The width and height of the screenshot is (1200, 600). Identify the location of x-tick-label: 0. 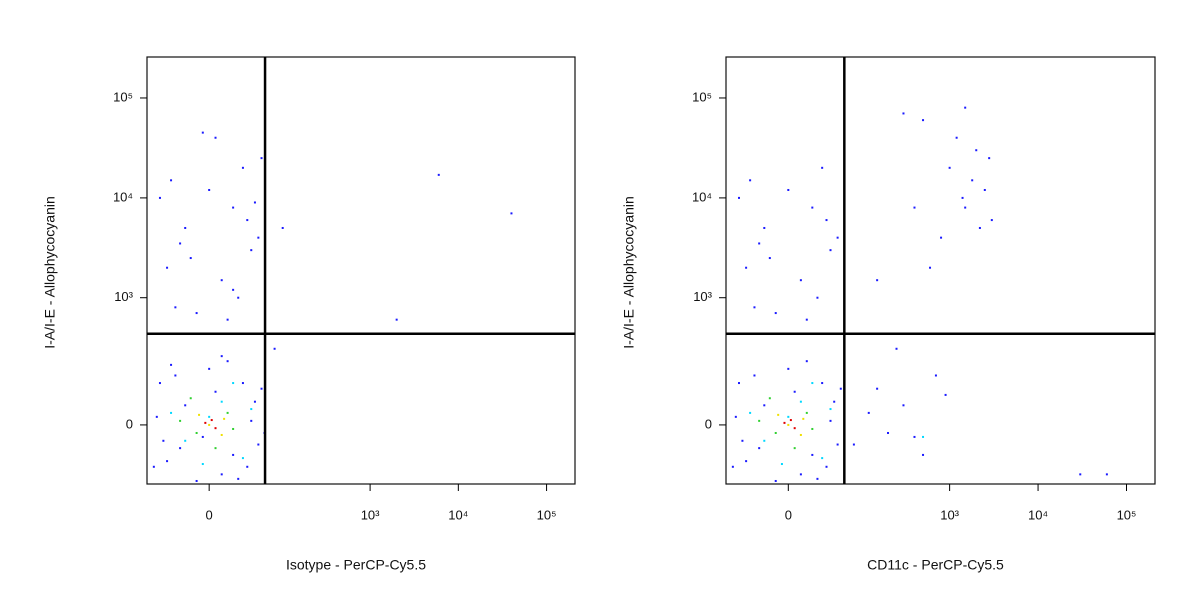
(788, 514).